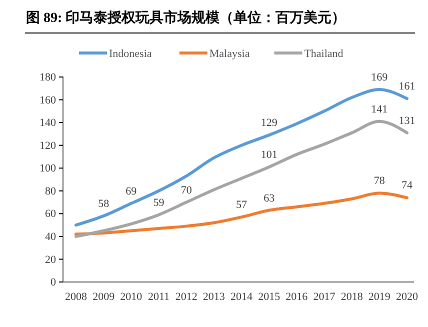  Describe the element at coordinates (242, 205) in the screenshot. I see `data-label: 57` at that location.